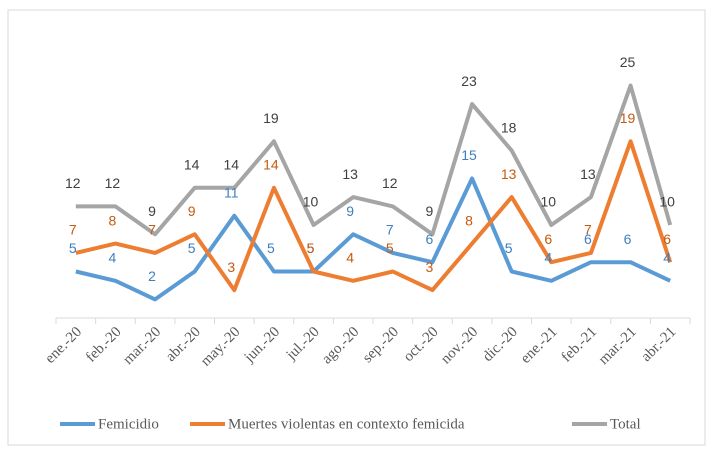 The height and width of the screenshot is (457, 716). What do you see at coordinates (128, 424) in the screenshot?
I see `legend-label: Femicidio` at bounding box center [128, 424].